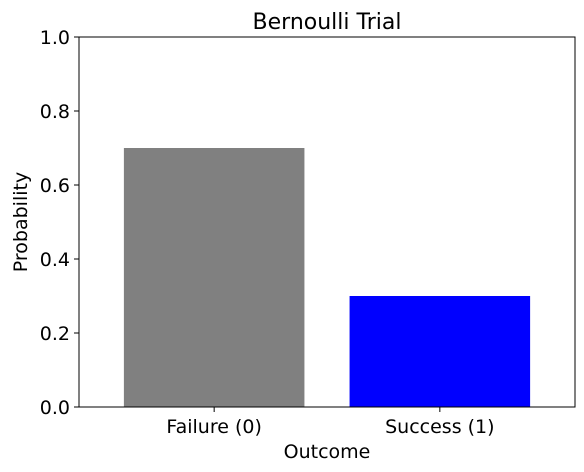 The height and width of the screenshot is (472, 584). Describe the element at coordinates (55, 334) in the screenshot. I see `y-tick-label: 0.2` at that location.